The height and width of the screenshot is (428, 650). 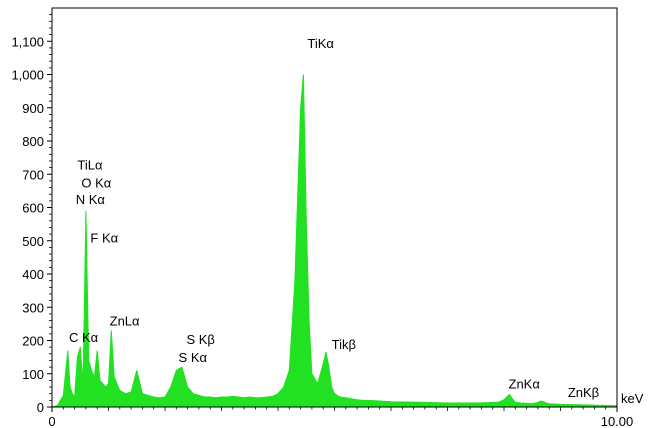 What do you see at coordinates (84, 337) in the screenshot?
I see `peak-label: C Kα` at bounding box center [84, 337].